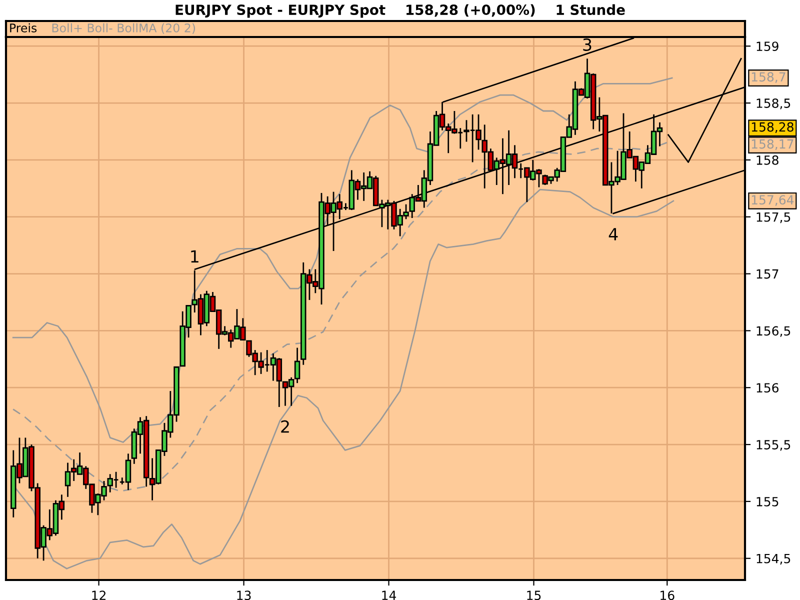 Image resolution: width=800 pixels, height=600 pixels. Describe the element at coordinates (767, 388) in the screenshot. I see `y-tick-label: 156` at that location.